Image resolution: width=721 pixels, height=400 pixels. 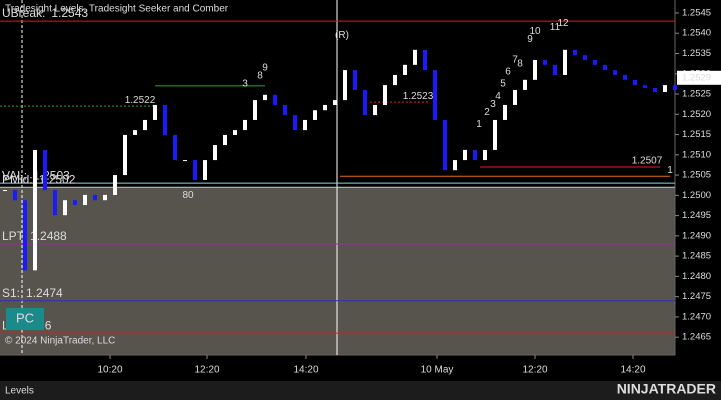 What do you see at coordinates (696, 215) in the screenshot?
I see `y-tick-label: 1.2495` at bounding box center [696, 215].